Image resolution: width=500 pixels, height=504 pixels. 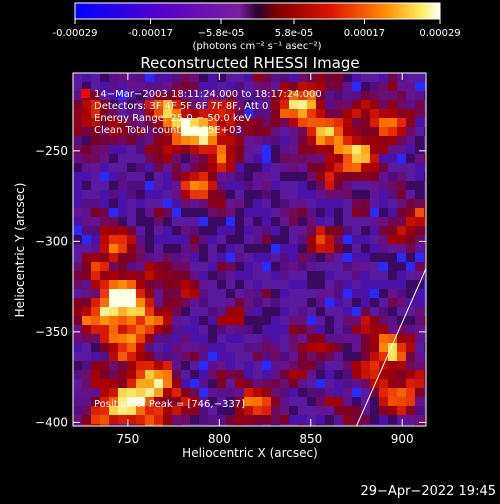 What do you see at coordinates (221, 33) in the screenshot?
I see `colorbar-tick-label: −5.8e-05` at bounding box center [221, 33].